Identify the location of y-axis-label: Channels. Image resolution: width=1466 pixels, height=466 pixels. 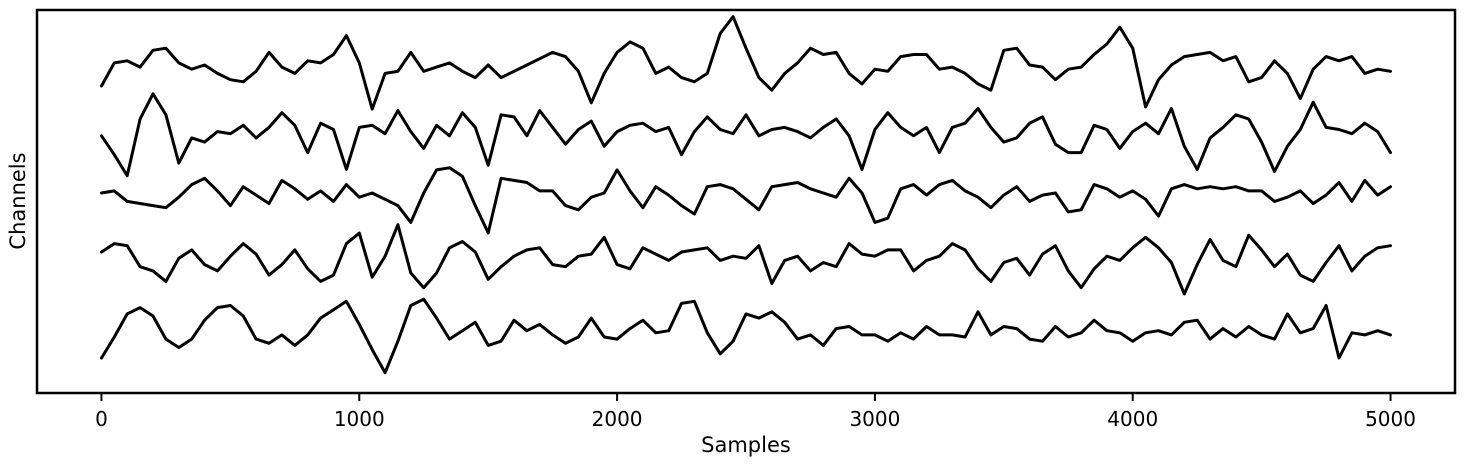
(18, 200).